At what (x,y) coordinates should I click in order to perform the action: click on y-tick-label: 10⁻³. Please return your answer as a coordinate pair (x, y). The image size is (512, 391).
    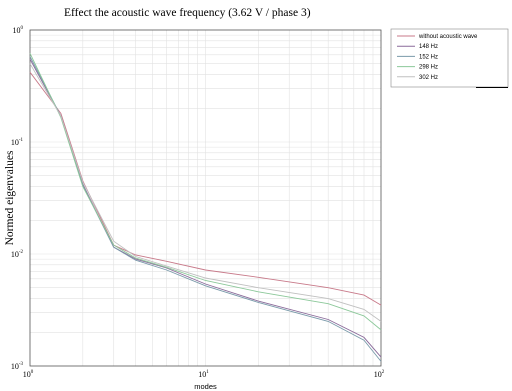
    Looking at the image, I should click on (17, 366).